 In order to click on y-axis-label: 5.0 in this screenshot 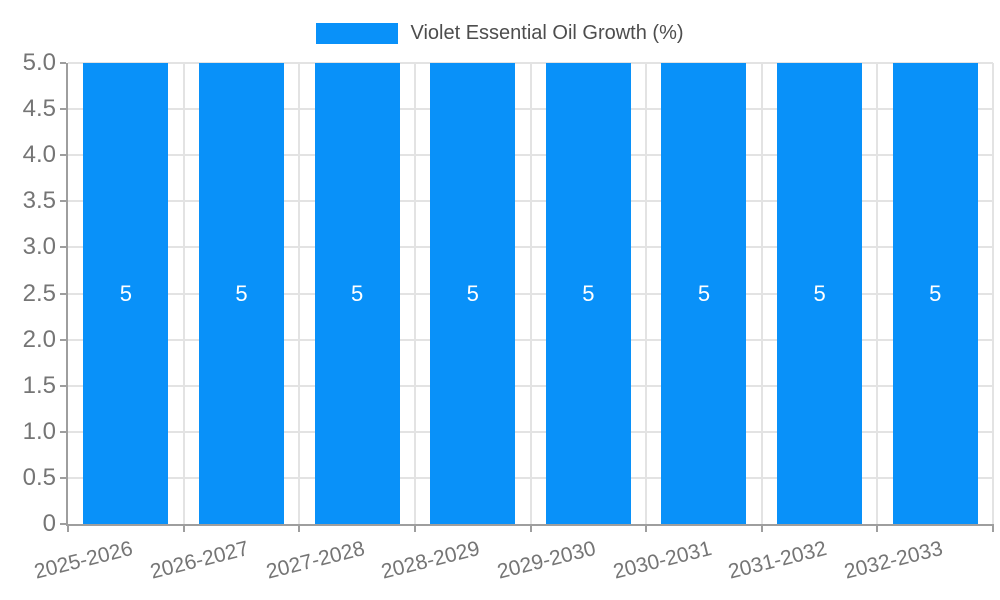, I will do `click(39, 62)`.